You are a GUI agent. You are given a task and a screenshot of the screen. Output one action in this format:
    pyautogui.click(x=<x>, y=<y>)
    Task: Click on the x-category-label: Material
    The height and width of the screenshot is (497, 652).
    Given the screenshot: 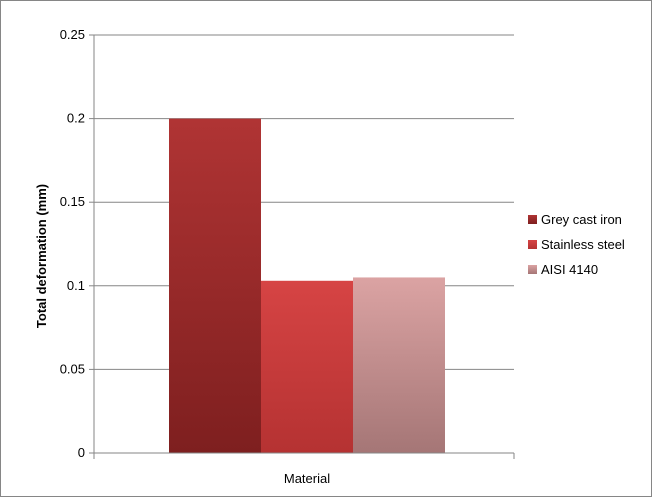 What is the action you would take?
    pyautogui.click(x=307, y=478)
    